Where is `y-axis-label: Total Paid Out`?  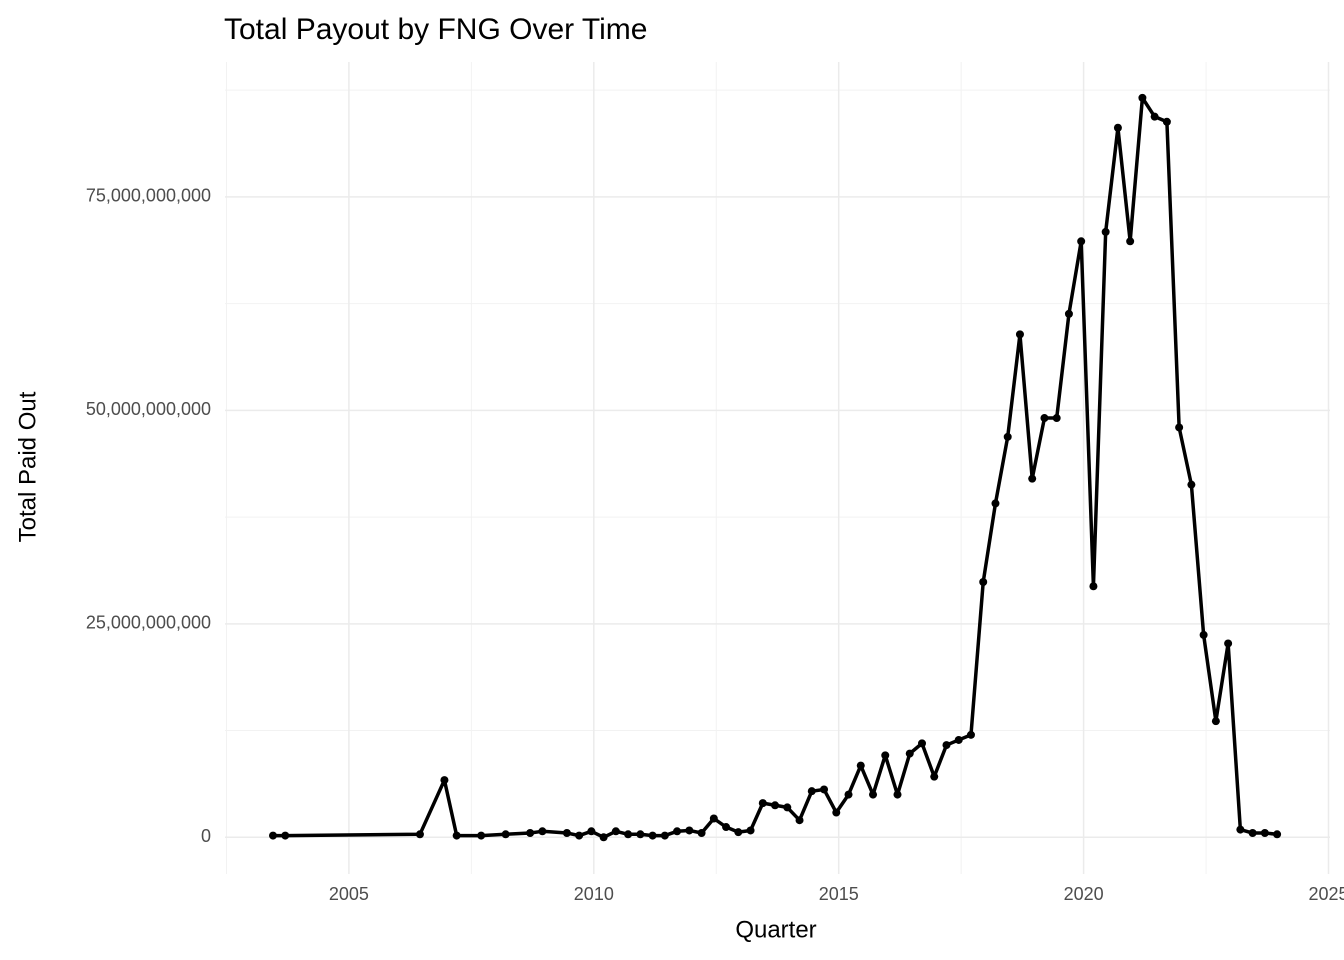
y-axis-label: Total Paid Out is located at coordinates (27, 466).